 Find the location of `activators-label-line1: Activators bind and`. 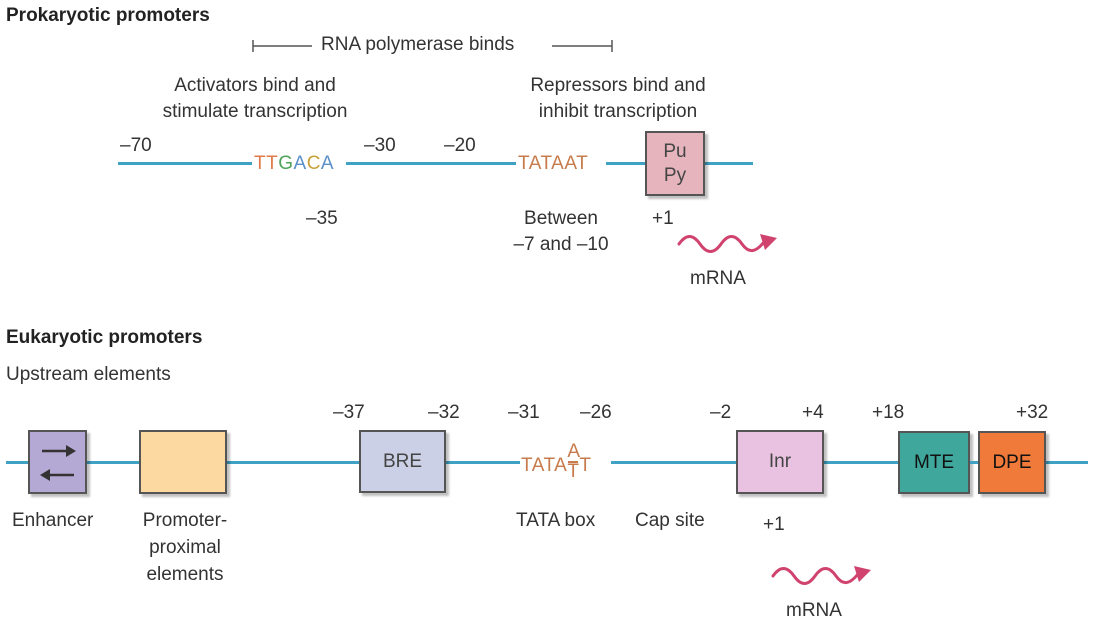

activators-label-line1: Activators bind and is located at coordinates (255, 85).